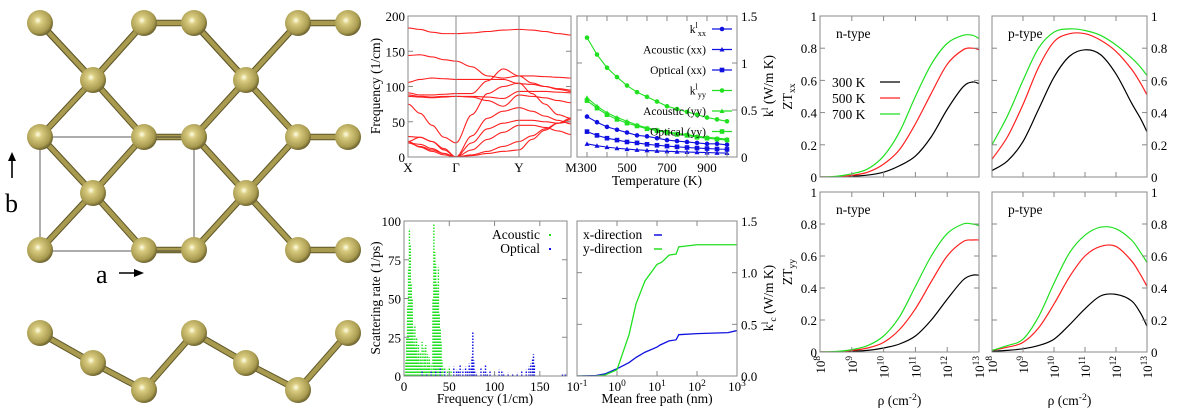 The width and height of the screenshot is (1200, 413). I want to click on zt-y-axis-label: ZTxx, so click(789, 96).